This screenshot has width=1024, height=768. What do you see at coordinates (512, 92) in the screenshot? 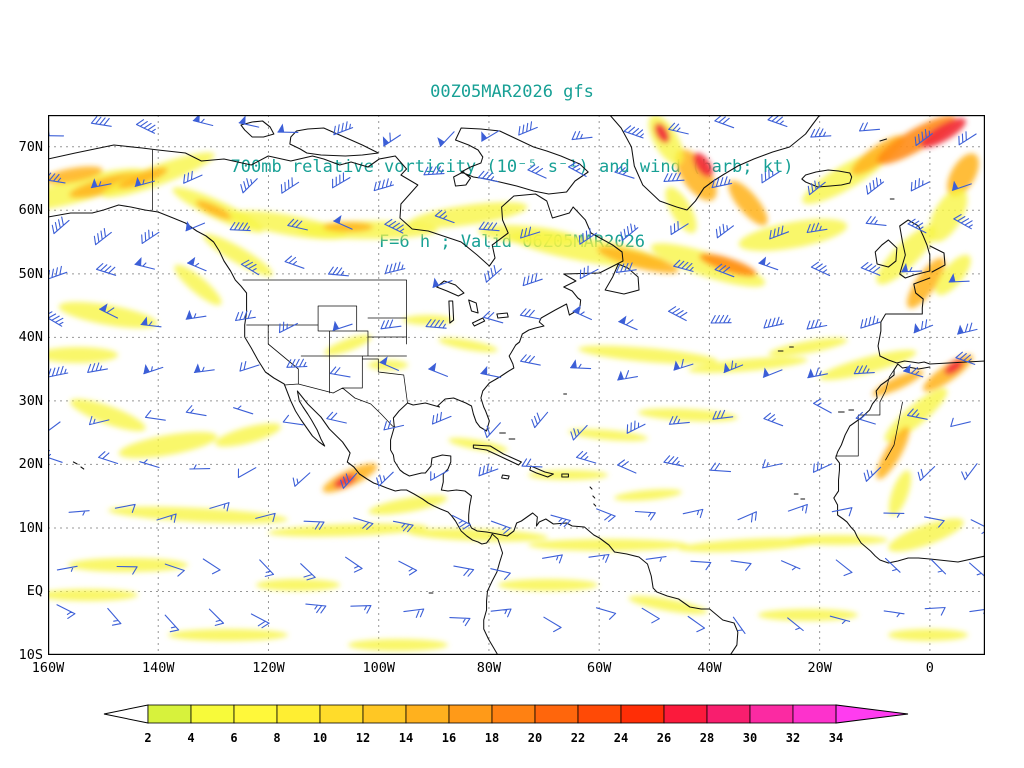
I see `title-line-init: 00Z05MAR2026 gfs` at bounding box center [512, 92].